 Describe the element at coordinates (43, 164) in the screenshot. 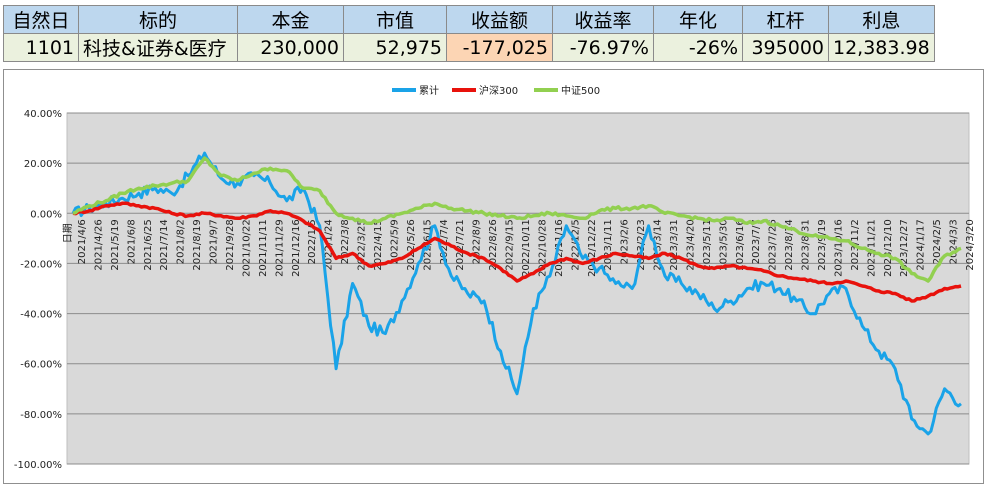

I see `y-tick-label: 20.00%` at that location.